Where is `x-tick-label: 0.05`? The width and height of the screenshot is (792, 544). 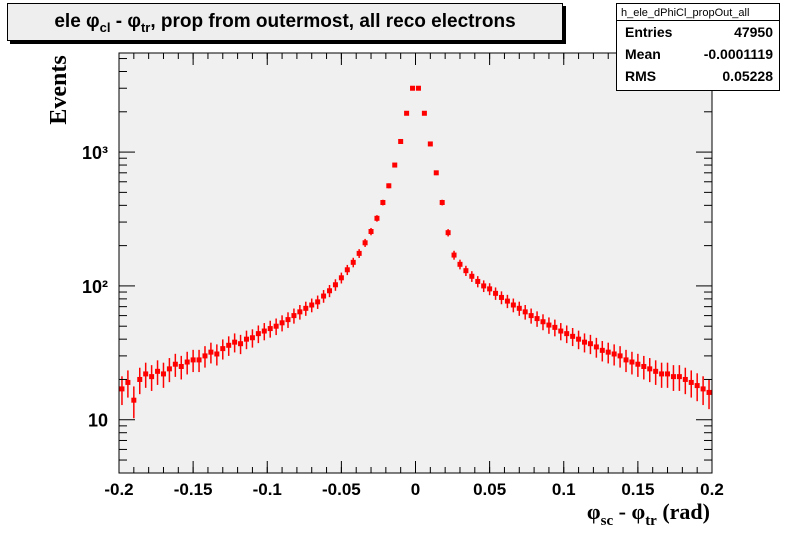
x-tick-label: 0.05 is located at coordinates (489, 489).